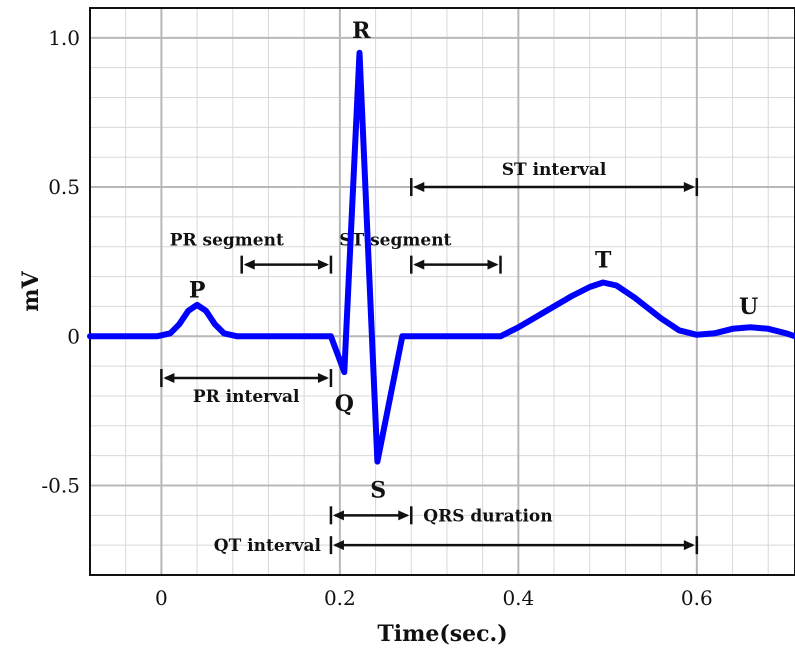  What do you see at coordinates (442, 634) in the screenshot?
I see `x-axis-title: Time(sec.)` at bounding box center [442, 634].